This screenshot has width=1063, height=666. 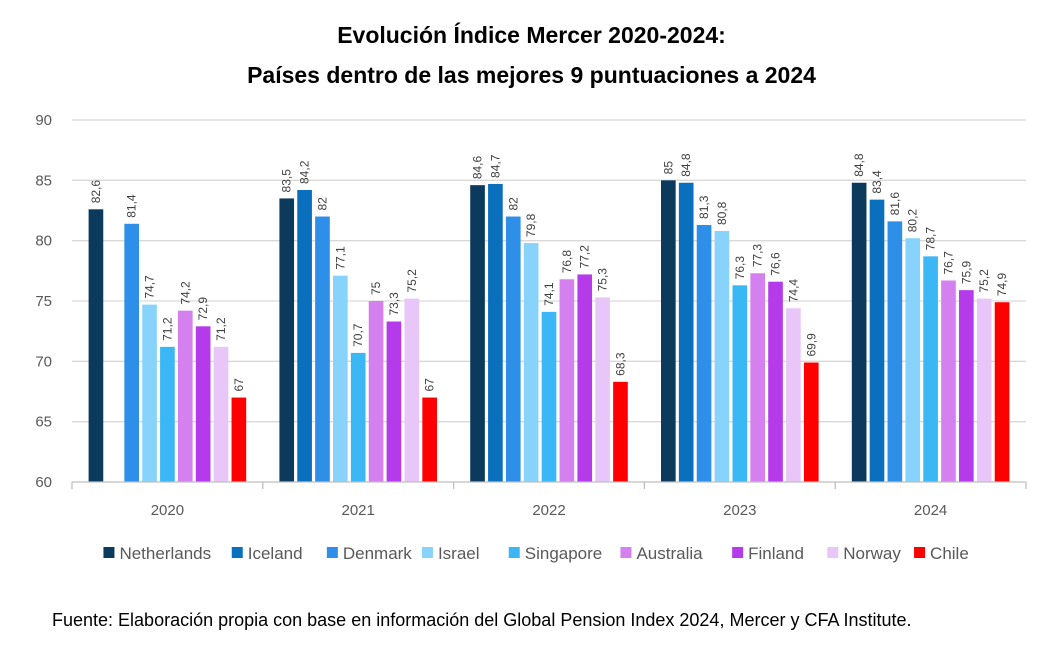 I want to click on legend-swatch-netherlands, so click(x=109, y=552).